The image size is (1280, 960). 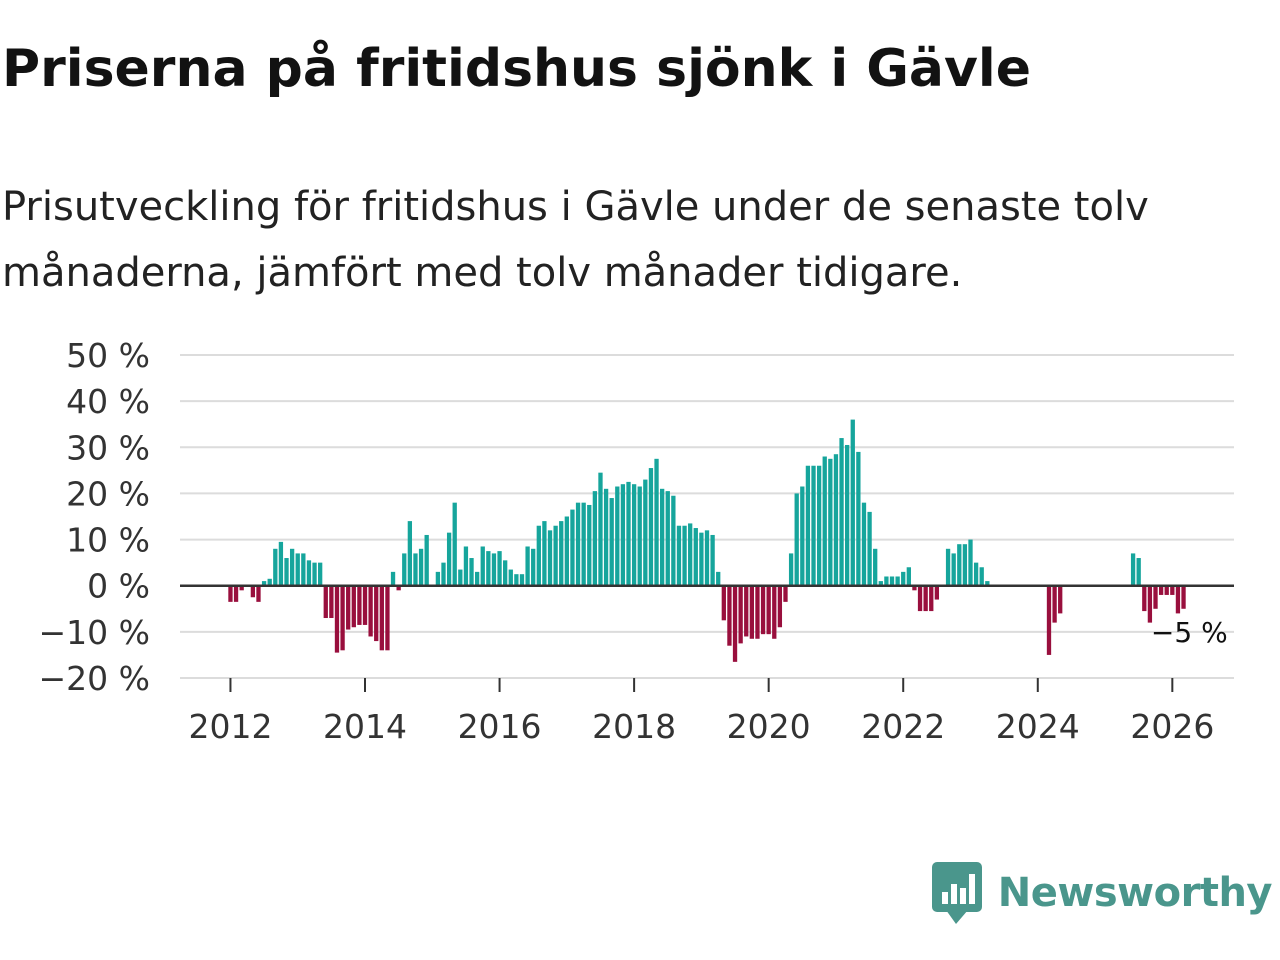 What do you see at coordinates (1102, 893) in the screenshot?
I see `brand: Newsworthy` at bounding box center [1102, 893].